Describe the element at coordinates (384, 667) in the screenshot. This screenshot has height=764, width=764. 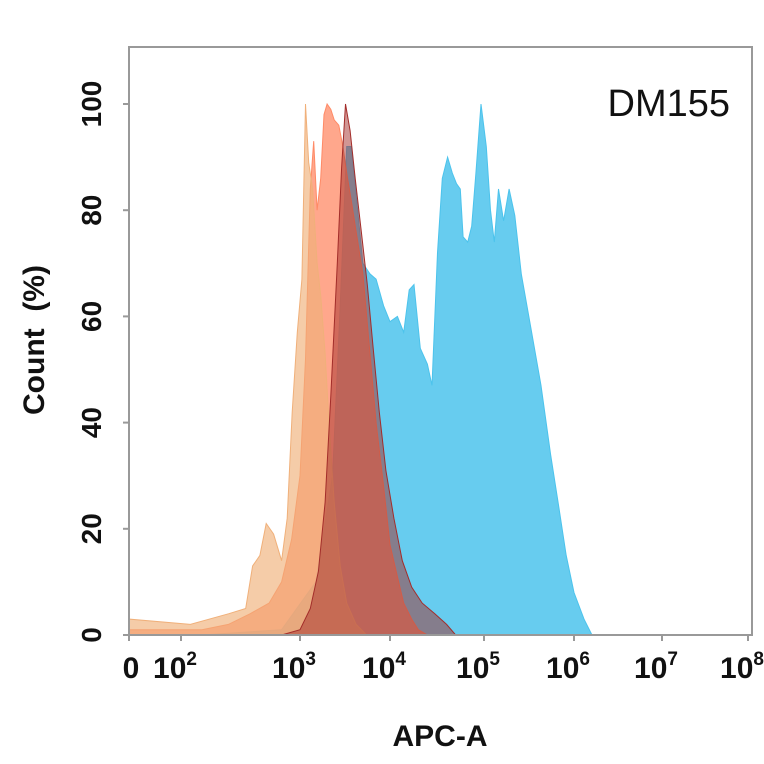
I see `x-tick-label: 10⁴` at that location.